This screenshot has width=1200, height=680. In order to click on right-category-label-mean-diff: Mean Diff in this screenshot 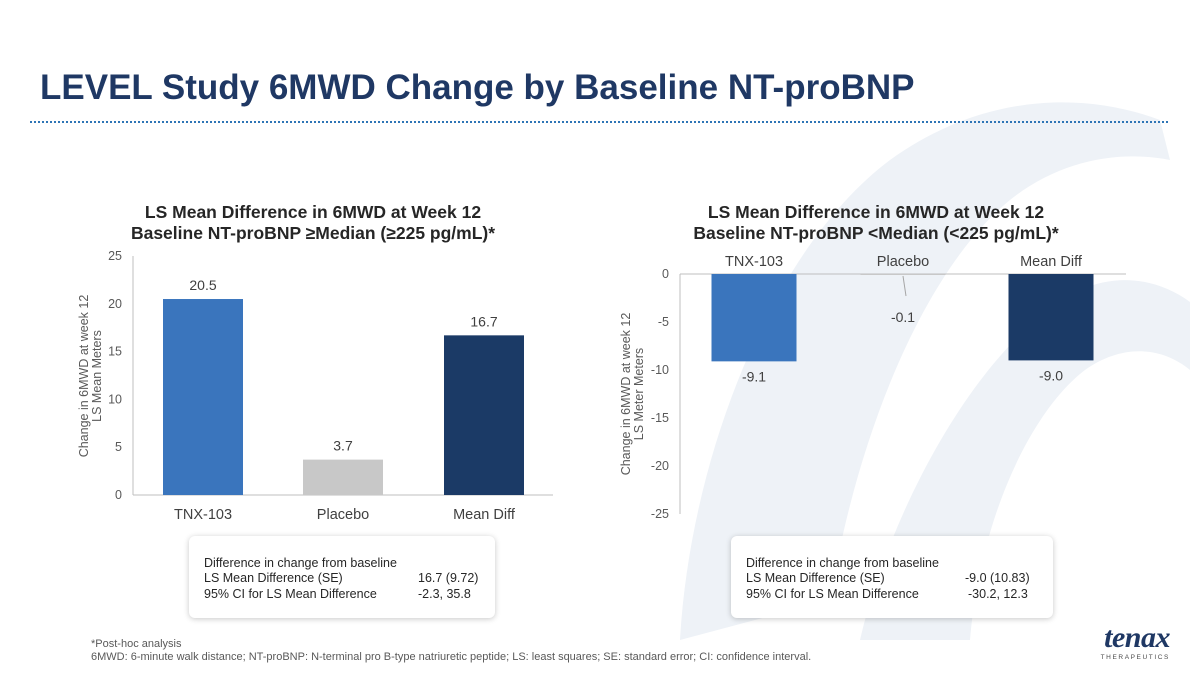, I will do `click(1051, 262)`.